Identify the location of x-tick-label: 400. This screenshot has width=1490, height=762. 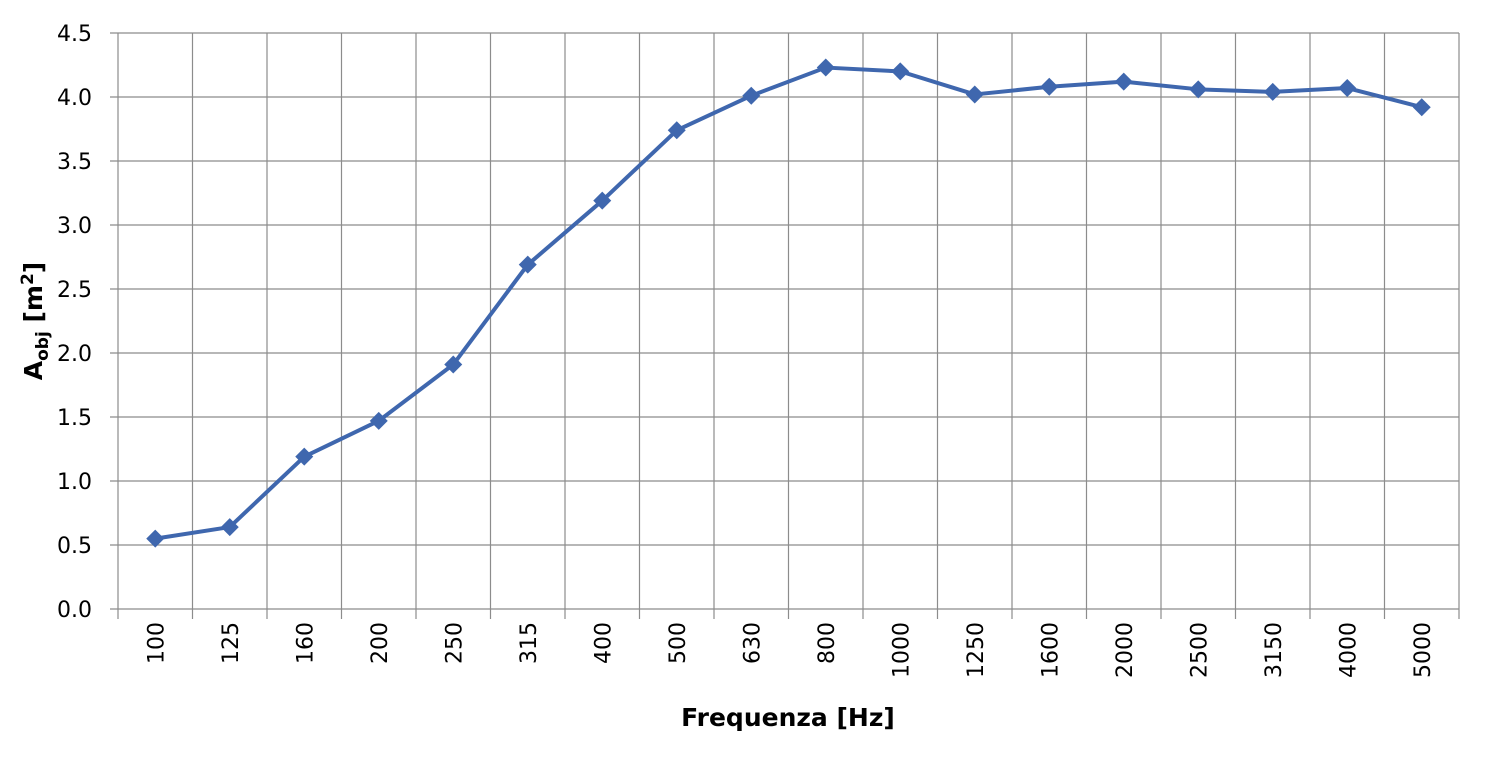
(603, 643).